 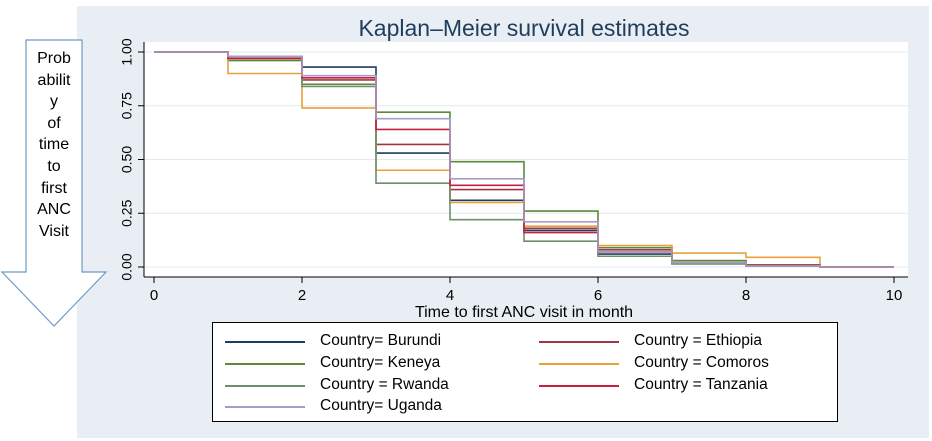 I want to click on y-label-line: y, so click(x=54, y=102).